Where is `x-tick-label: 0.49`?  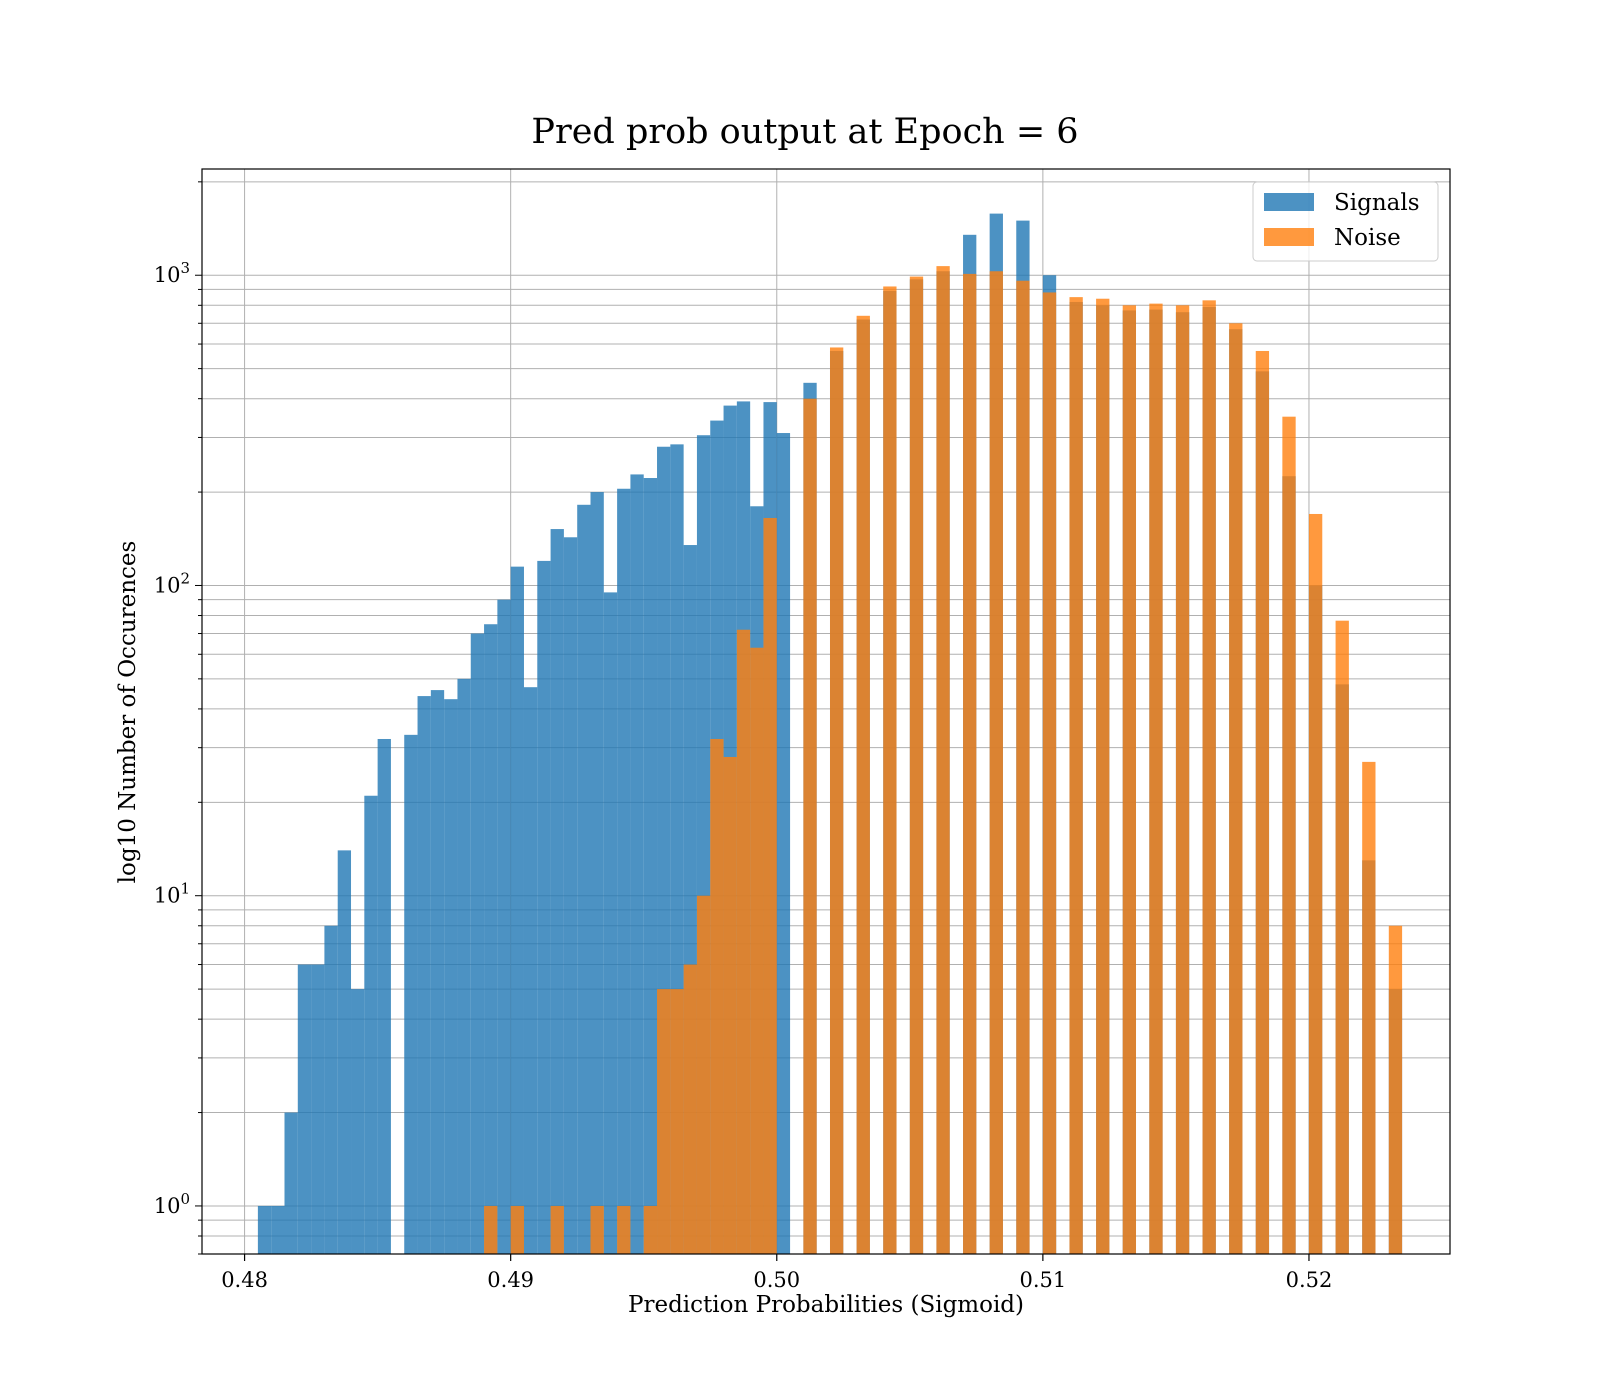 x-tick-label: 0.49 is located at coordinates (510, 1280).